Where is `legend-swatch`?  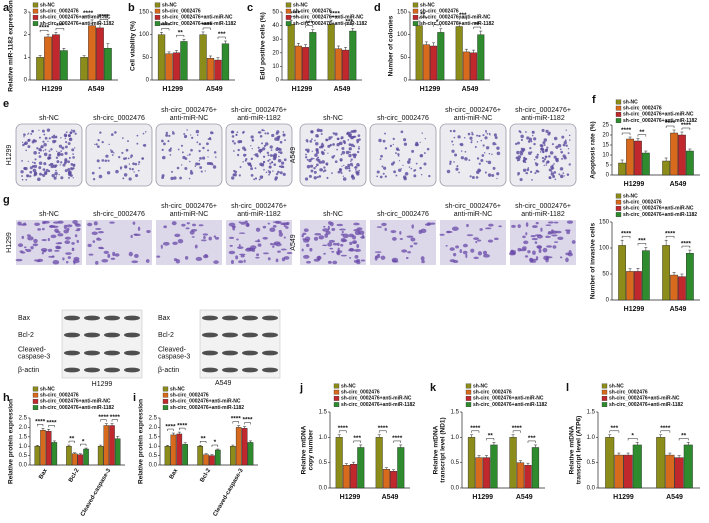
legend-swatch is located at coordinates (415, 23).